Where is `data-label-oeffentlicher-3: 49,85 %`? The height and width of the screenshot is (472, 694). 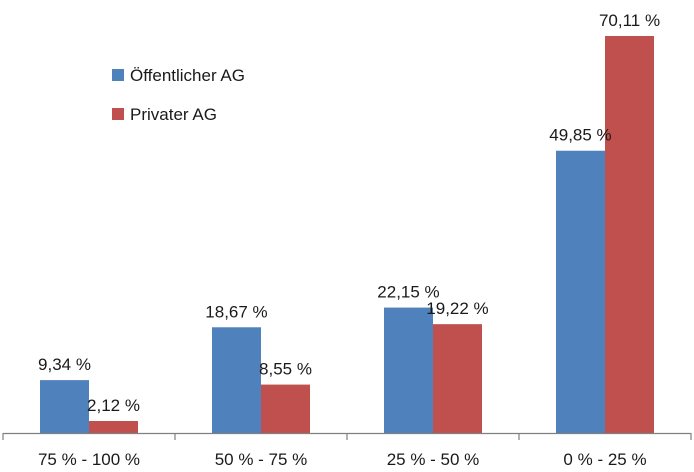
data-label-oeffentlicher-3: 49,85 % is located at coordinates (580, 135).